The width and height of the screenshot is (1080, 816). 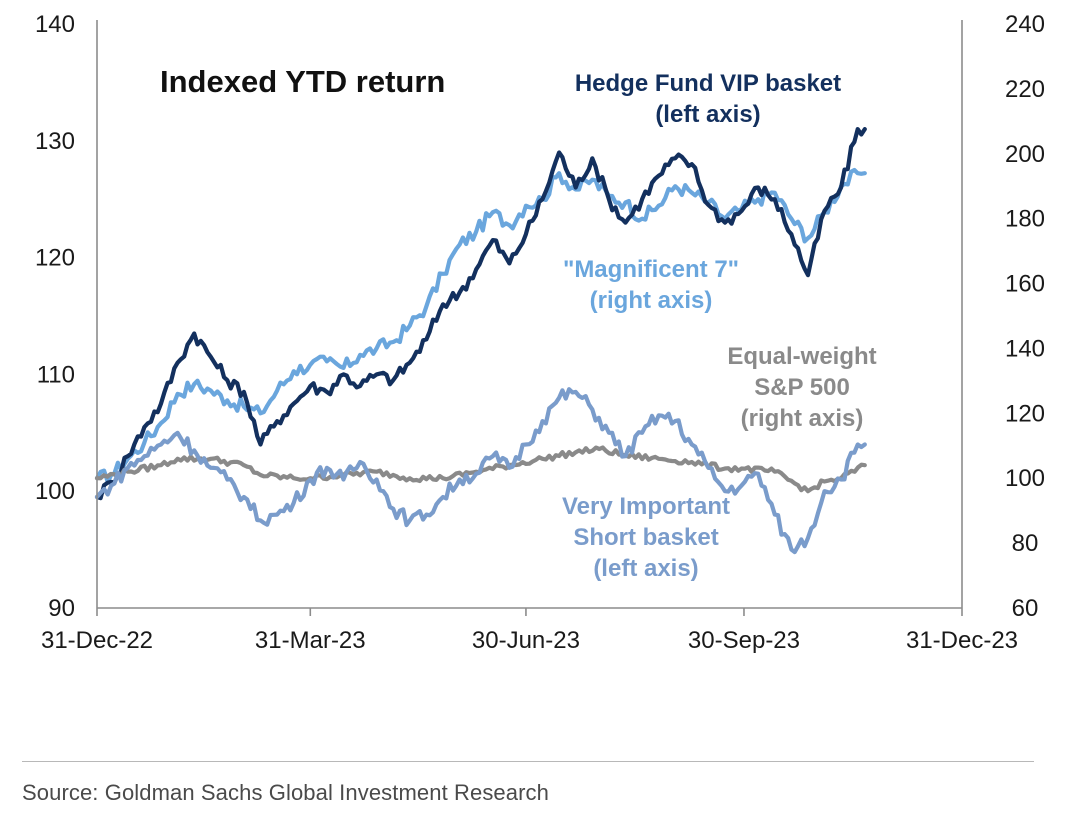 What do you see at coordinates (744, 640) in the screenshot?
I see `x-tick-label: 30-Sep-23` at bounding box center [744, 640].